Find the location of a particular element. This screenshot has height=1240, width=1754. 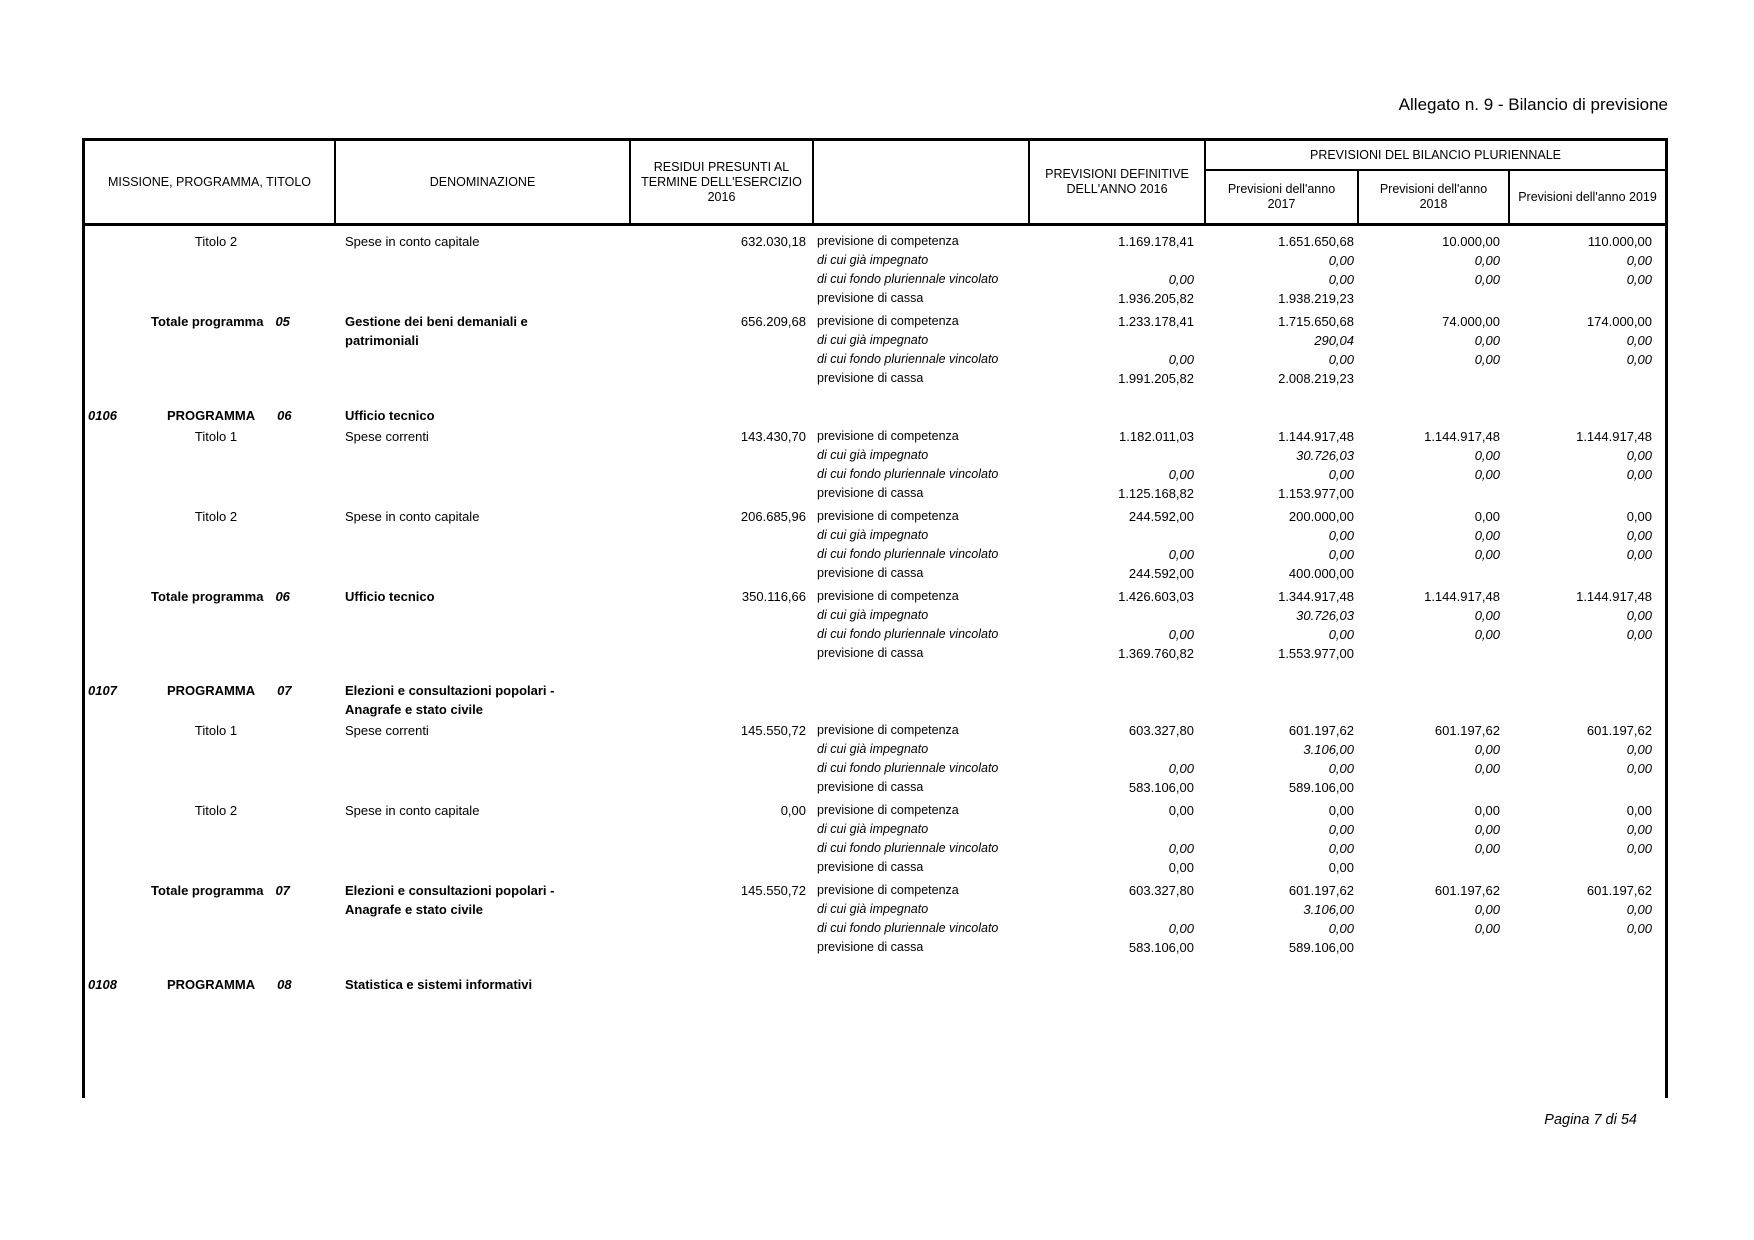

value-2017: 3.106,00 is located at coordinates (1328, 909).